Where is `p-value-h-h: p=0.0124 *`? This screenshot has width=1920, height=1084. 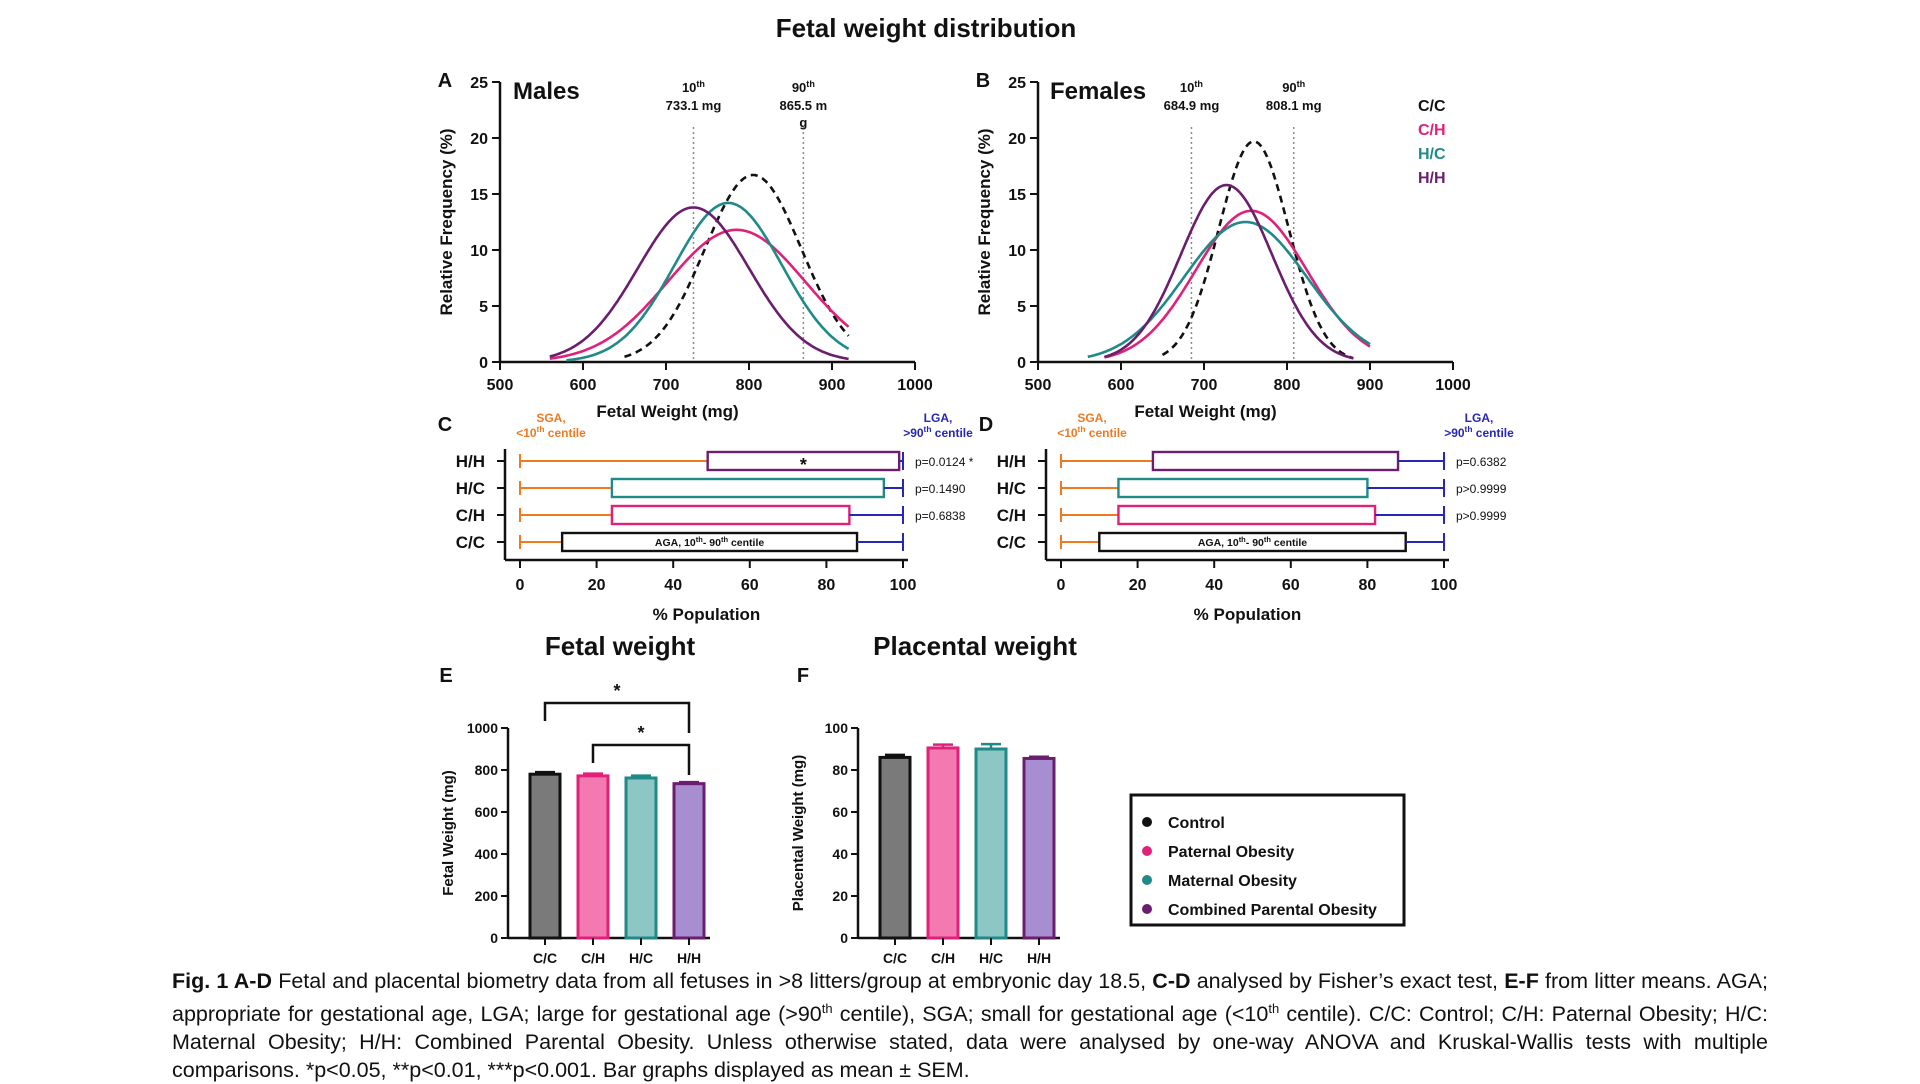
p-value-h-h: p=0.0124 * is located at coordinates (944, 462).